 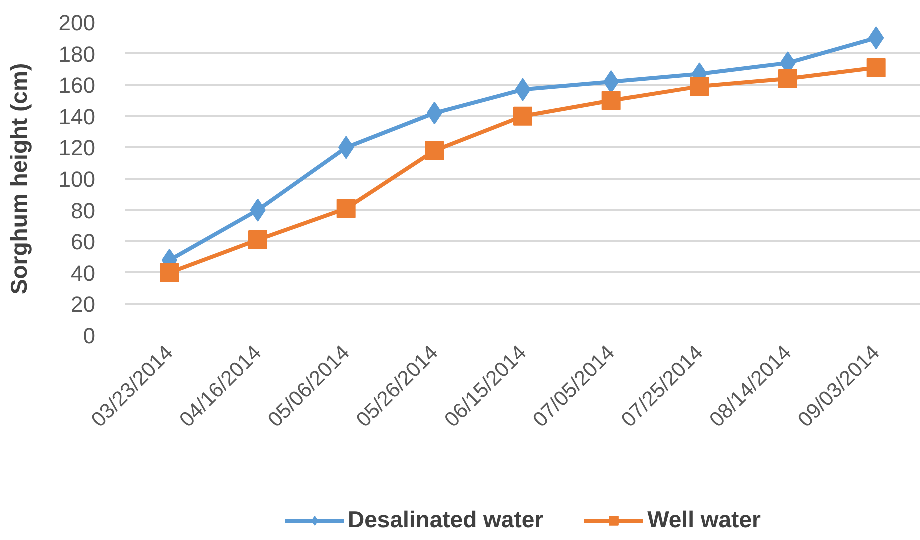 I want to click on y-tick-label: 80, so click(x=83, y=211).